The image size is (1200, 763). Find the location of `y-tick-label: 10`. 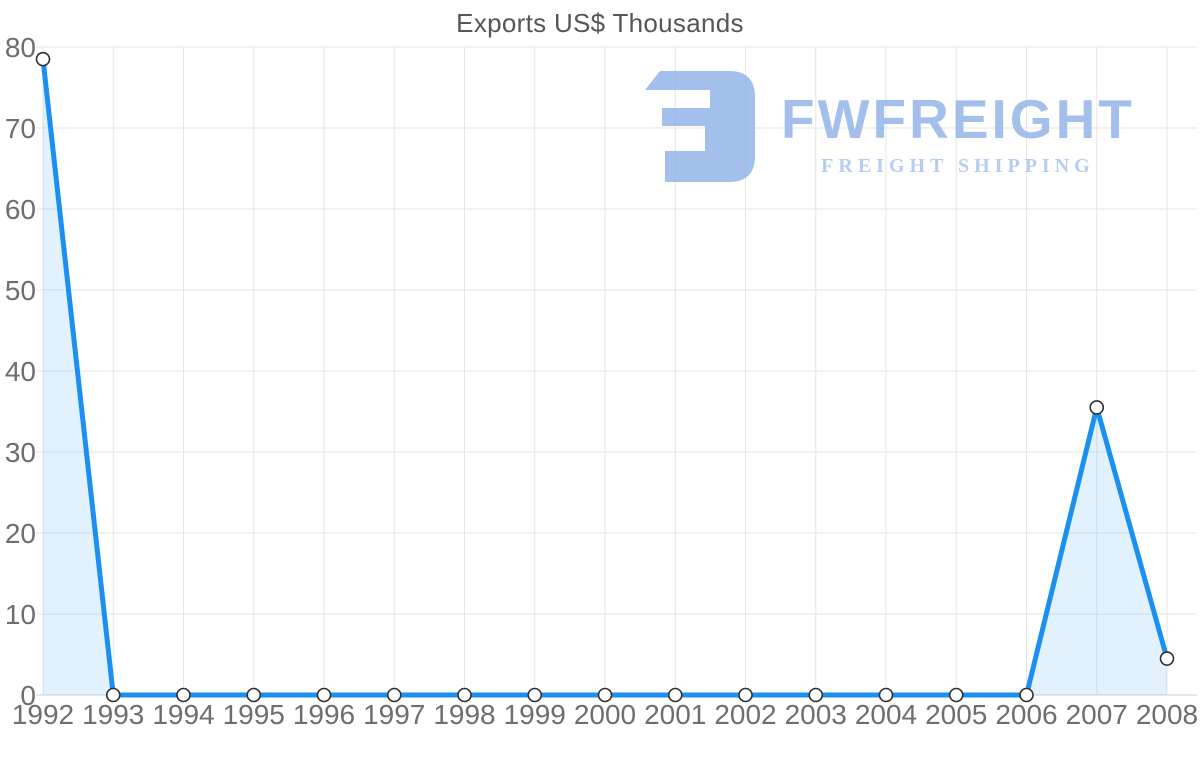

y-tick-label: 10 is located at coordinates (20, 614).